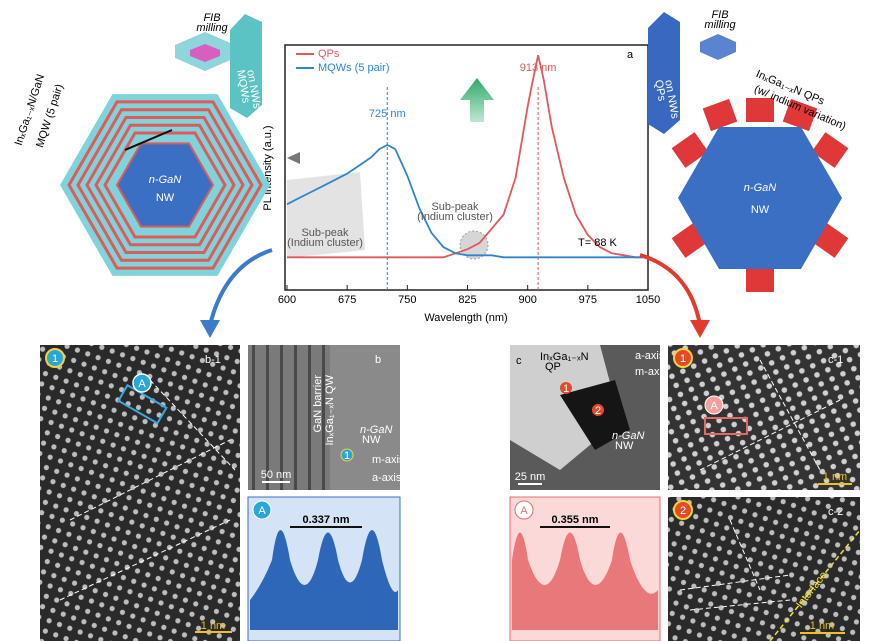  Describe the element at coordinates (268, 167) in the screenshot. I see `y-axis-label: PL intensity (a.u.)` at that location.